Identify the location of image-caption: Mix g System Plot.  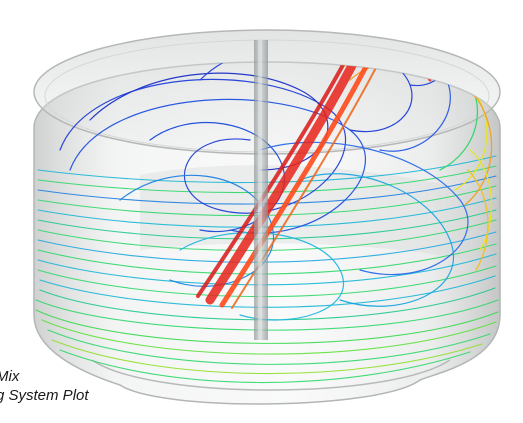
(44, 386).